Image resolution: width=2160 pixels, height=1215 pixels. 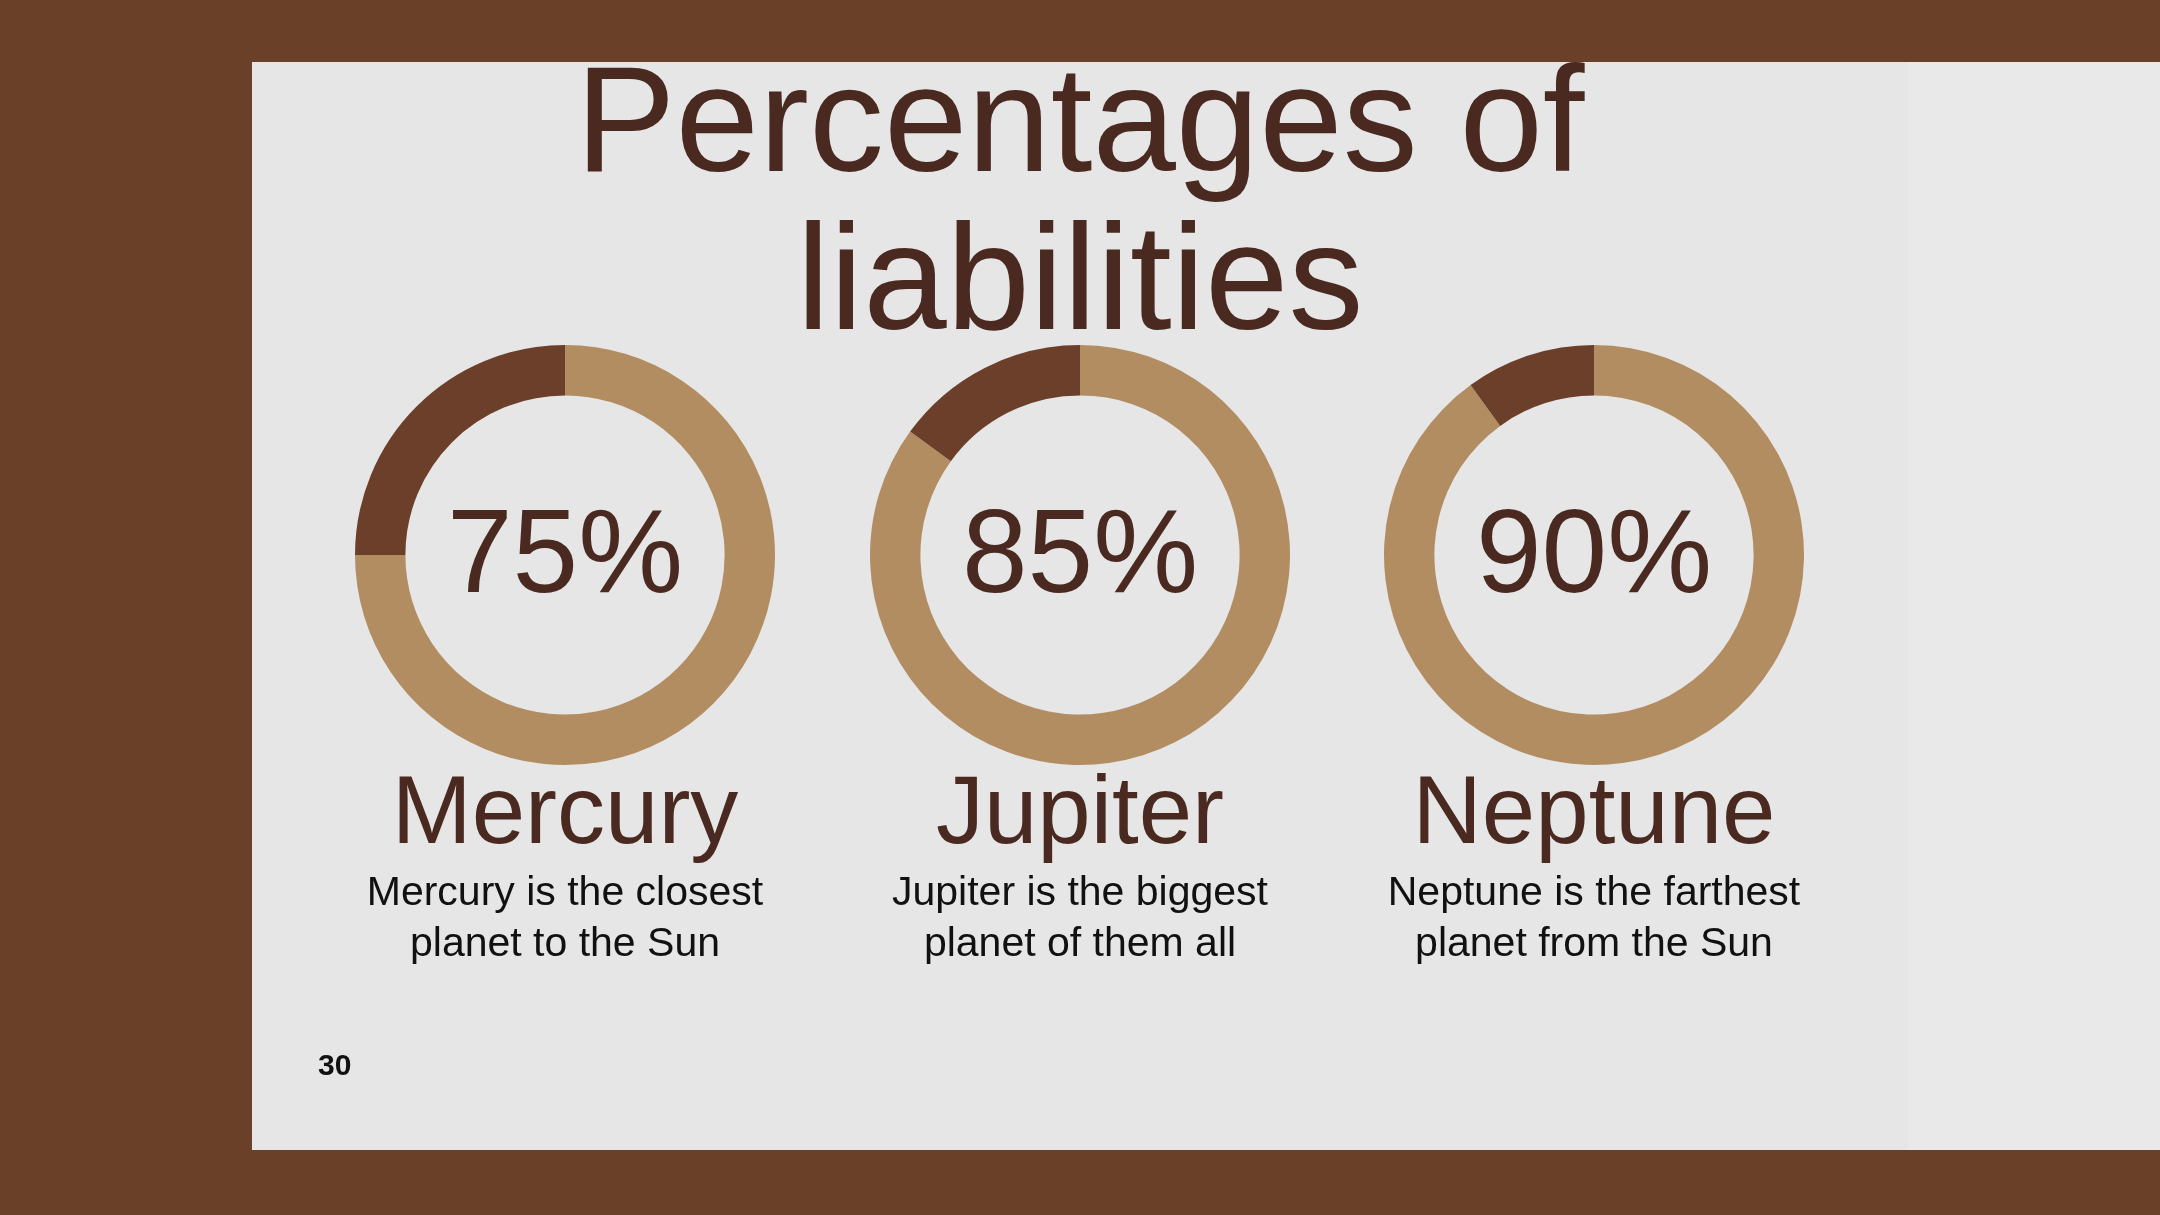 I want to click on text: Percentages of liabilities, so click(x=1080, y=198).